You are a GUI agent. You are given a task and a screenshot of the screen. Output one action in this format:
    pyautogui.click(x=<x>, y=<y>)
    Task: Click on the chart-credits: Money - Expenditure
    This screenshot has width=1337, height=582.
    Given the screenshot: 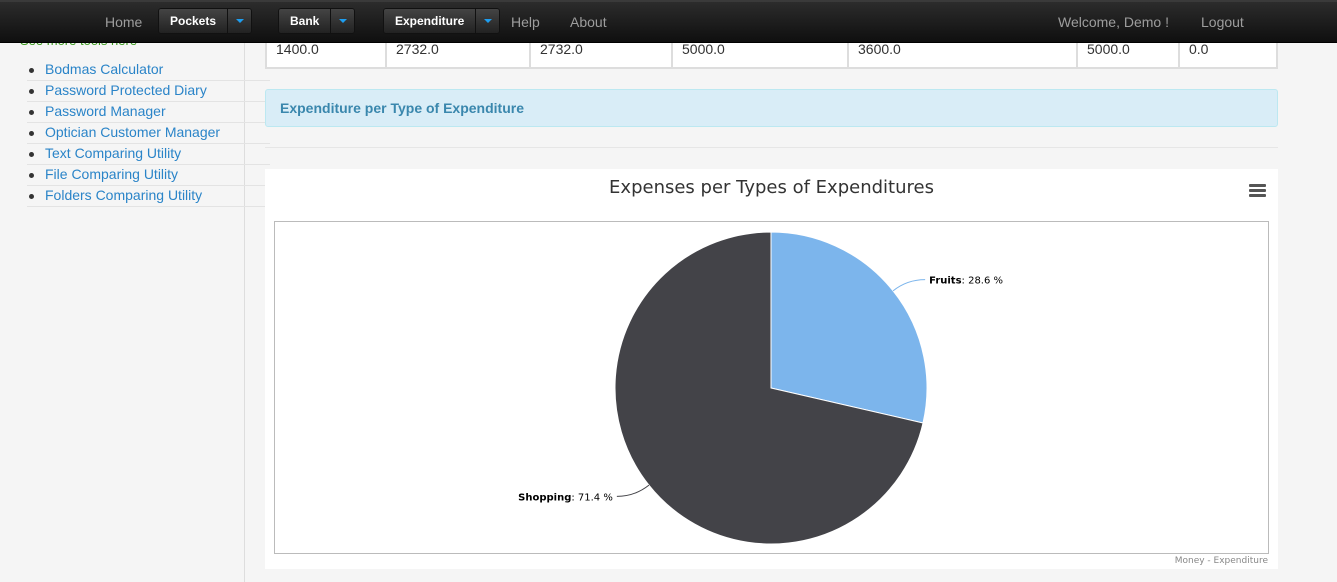 What is the action you would take?
    pyautogui.click(x=1221, y=561)
    